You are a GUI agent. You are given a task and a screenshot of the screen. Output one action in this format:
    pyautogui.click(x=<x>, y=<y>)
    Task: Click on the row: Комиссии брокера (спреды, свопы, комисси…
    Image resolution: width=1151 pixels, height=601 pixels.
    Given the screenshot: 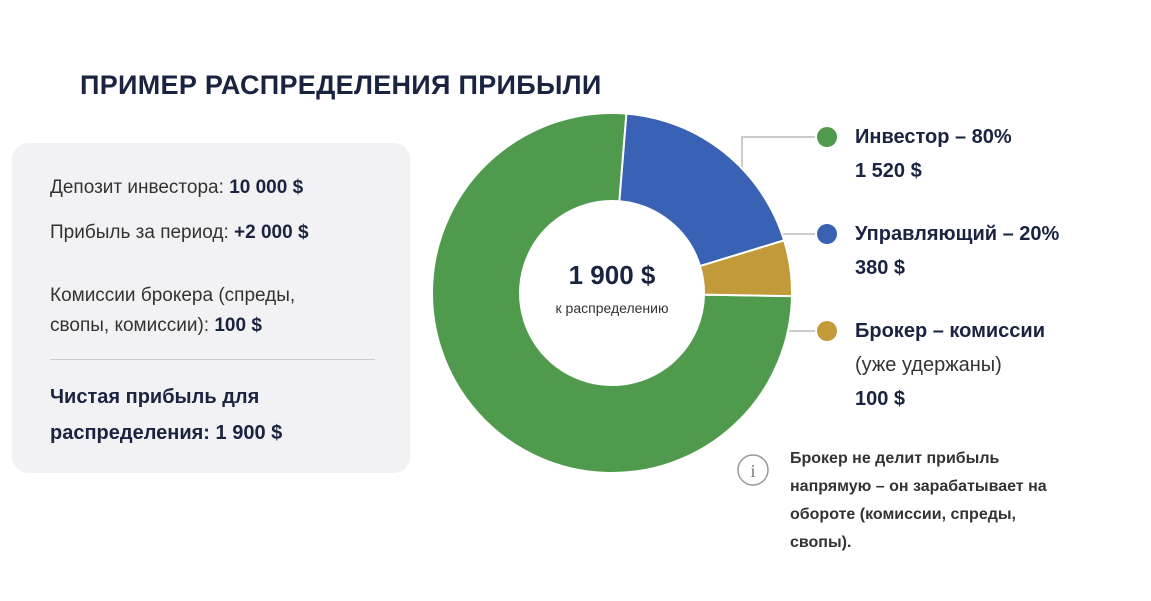 What is the action you would take?
    pyautogui.click(x=200, y=311)
    